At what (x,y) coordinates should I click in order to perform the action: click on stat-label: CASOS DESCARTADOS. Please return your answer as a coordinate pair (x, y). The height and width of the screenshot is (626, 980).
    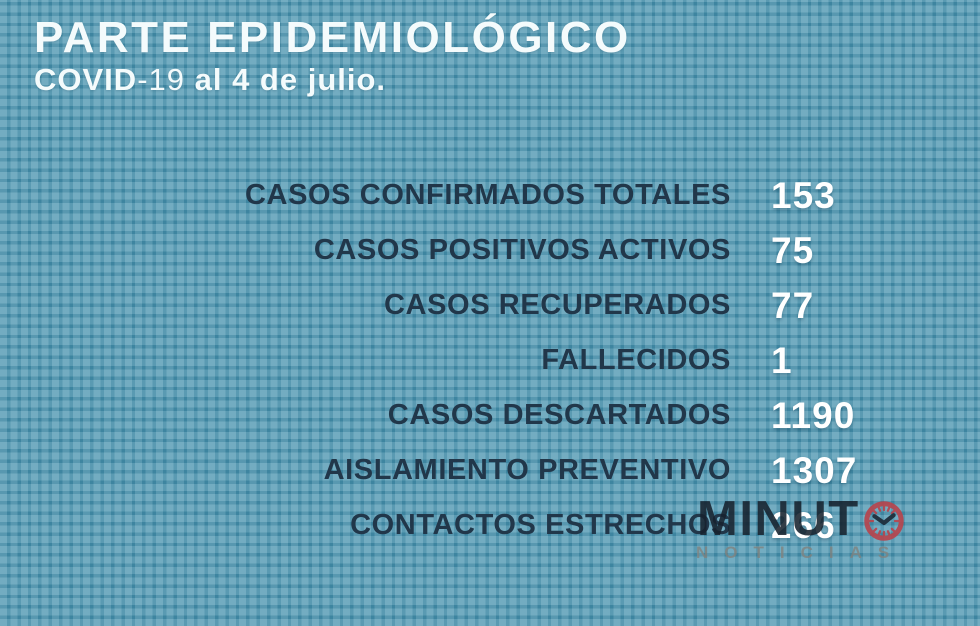
    Looking at the image, I should click on (559, 415).